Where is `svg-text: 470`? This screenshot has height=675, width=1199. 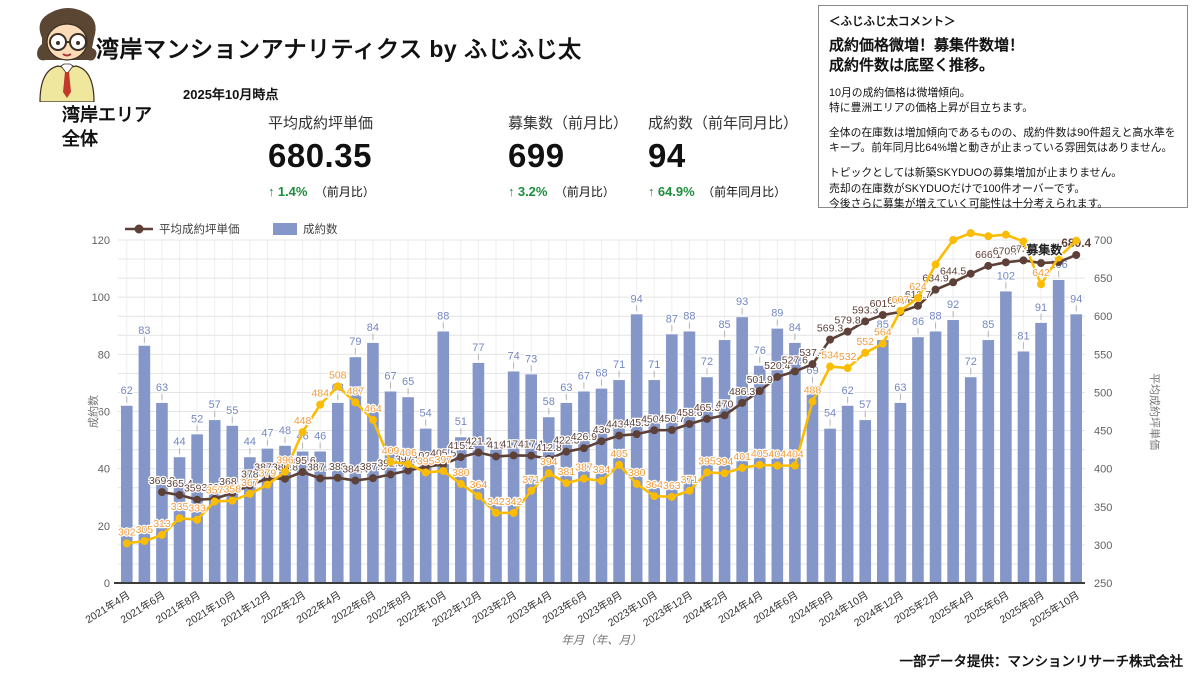
svg-text: 470 is located at coordinates (725, 404).